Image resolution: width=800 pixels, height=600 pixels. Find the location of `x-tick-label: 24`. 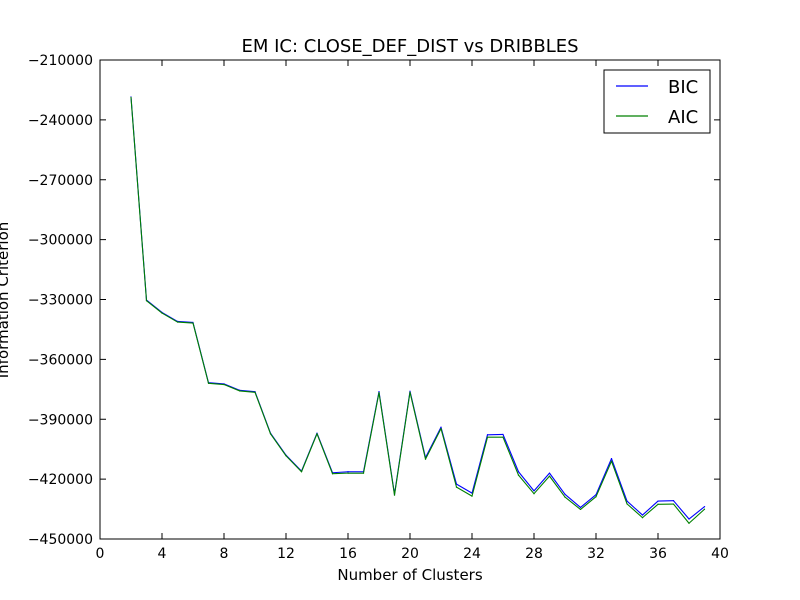

x-tick-label: 24 is located at coordinates (472, 554).